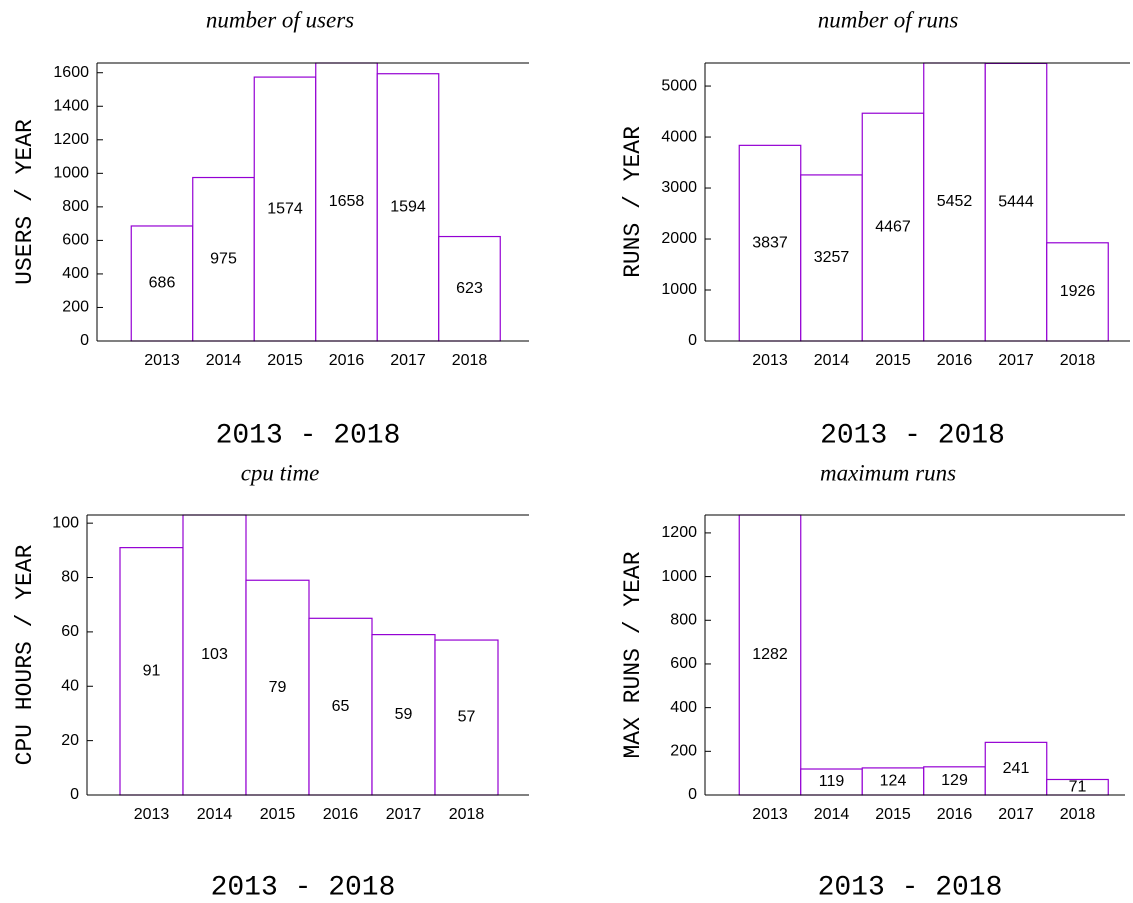 This screenshot has height=903, width=1133. What do you see at coordinates (25, 654) in the screenshot?
I see `y-axis-label: CPU HOURS / YEAR` at bounding box center [25, 654].